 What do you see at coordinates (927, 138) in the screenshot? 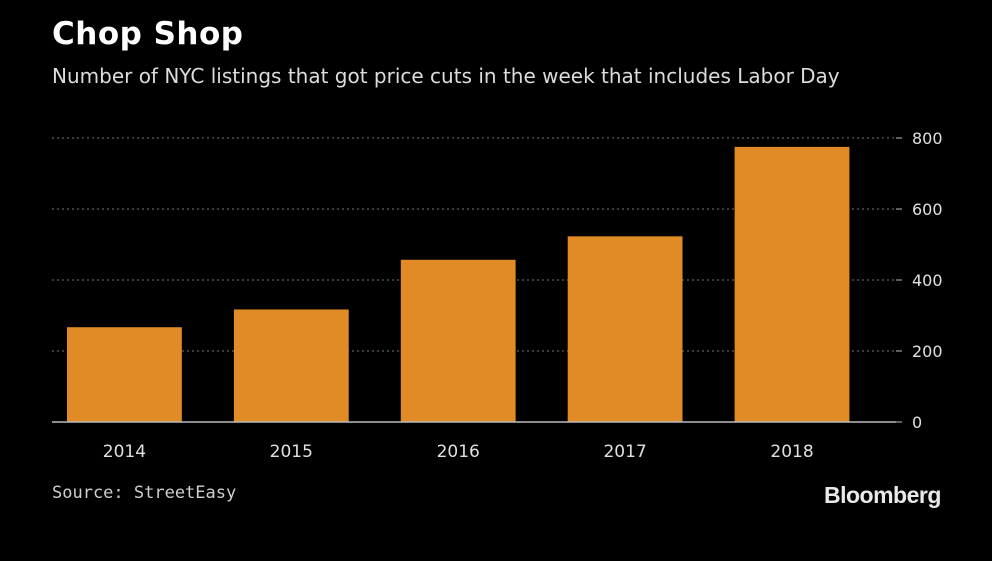
I see `y-tick-label: 800` at bounding box center [927, 138].